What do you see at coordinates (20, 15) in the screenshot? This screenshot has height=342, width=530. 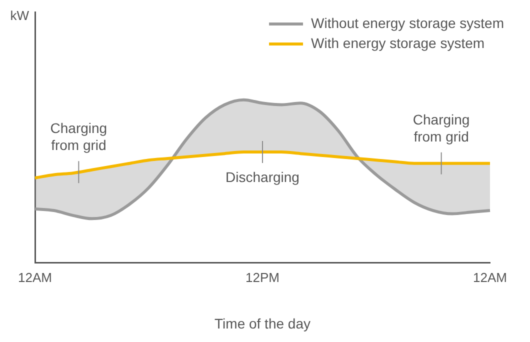 I see `text: kW` at bounding box center [20, 15].